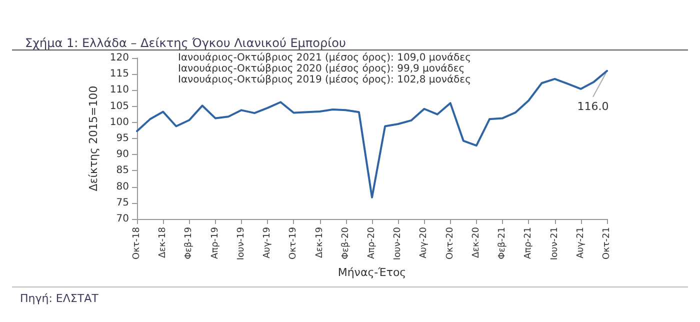 The image size is (700, 322). What do you see at coordinates (529, 243) in the screenshot?
I see `x-tick-label: Απρ-21` at bounding box center [529, 243].